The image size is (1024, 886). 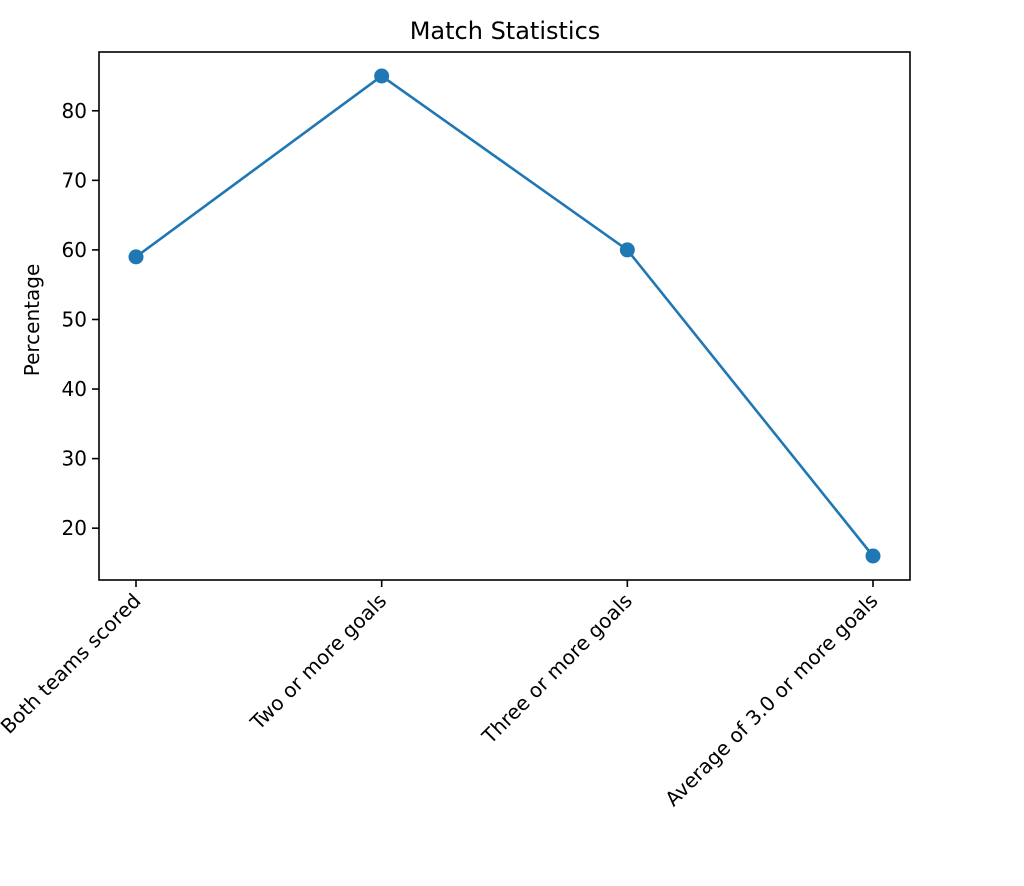 What do you see at coordinates (73, 664) in the screenshot?
I see `x-tick-label: Both teams scored` at bounding box center [73, 664].